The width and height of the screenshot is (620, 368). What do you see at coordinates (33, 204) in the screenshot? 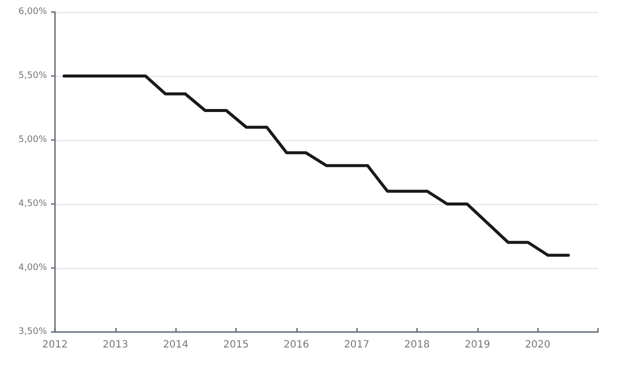
I see `y-tick-label: 4,50%` at bounding box center [33, 204].